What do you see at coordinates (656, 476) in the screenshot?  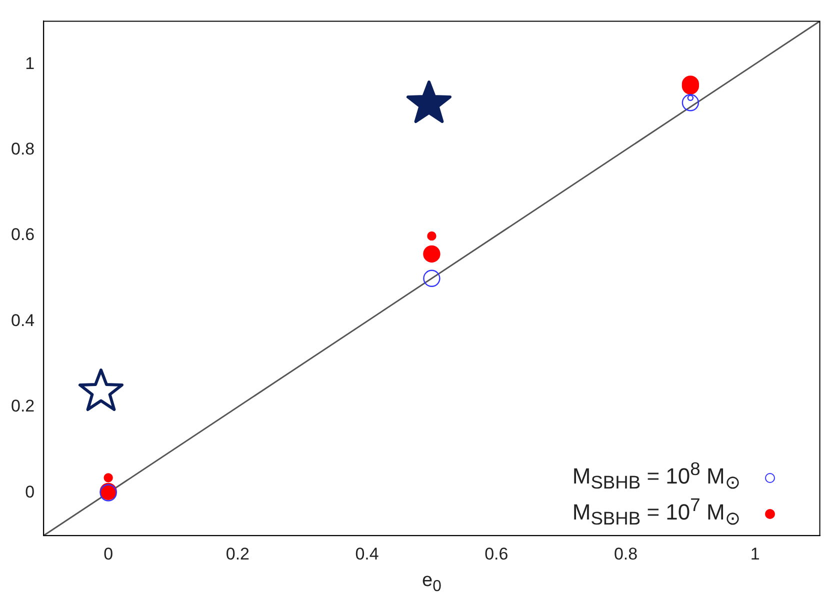 I see `legend-label: M$_{SBHB}$ = 10$^{8}$ M$_{⊙}$` at bounding box center [656, 476].